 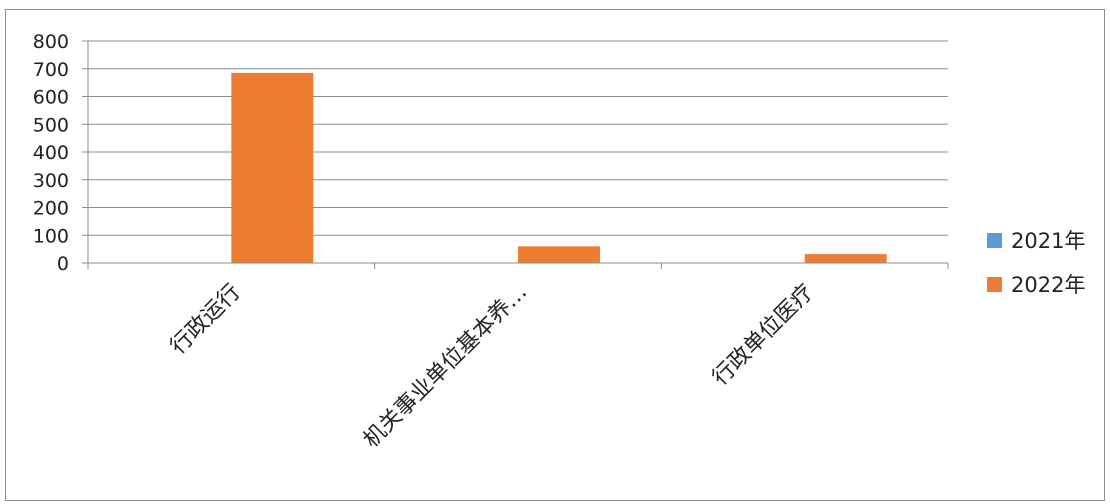 I want to click on y-tick-label: 700, so click(x=51, y=70).